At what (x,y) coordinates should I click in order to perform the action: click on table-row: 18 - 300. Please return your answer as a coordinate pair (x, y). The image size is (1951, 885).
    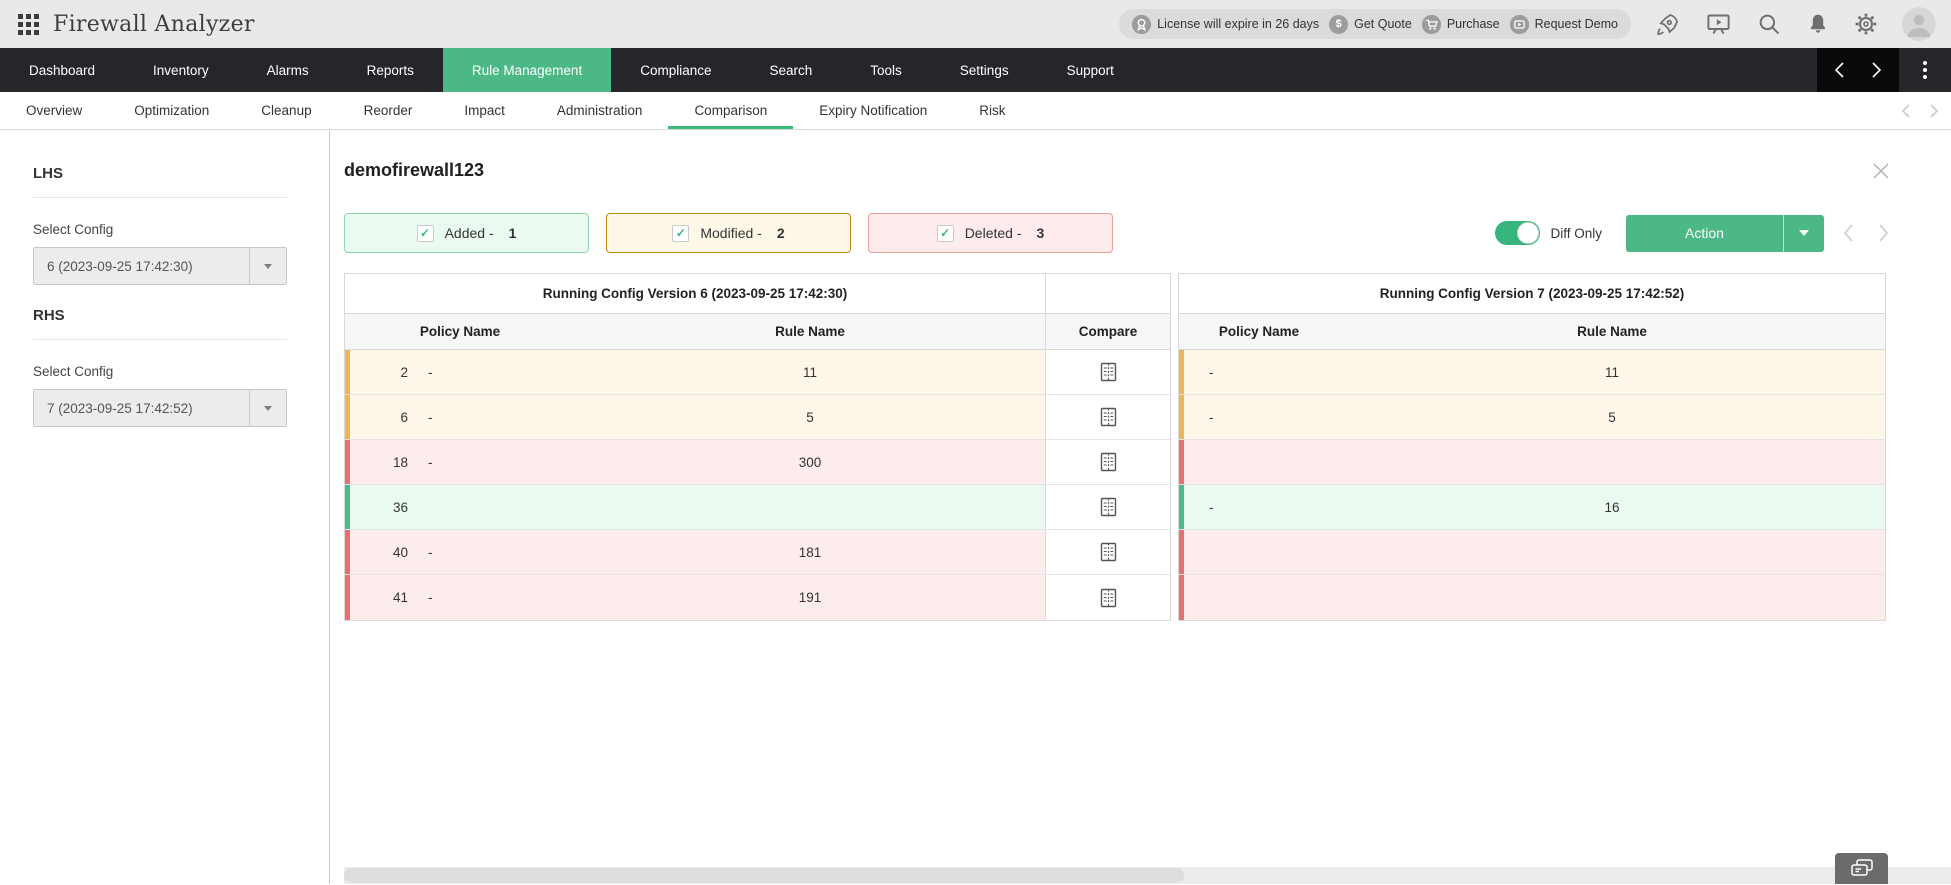
    Looking at the image, I should click on (757, 462).